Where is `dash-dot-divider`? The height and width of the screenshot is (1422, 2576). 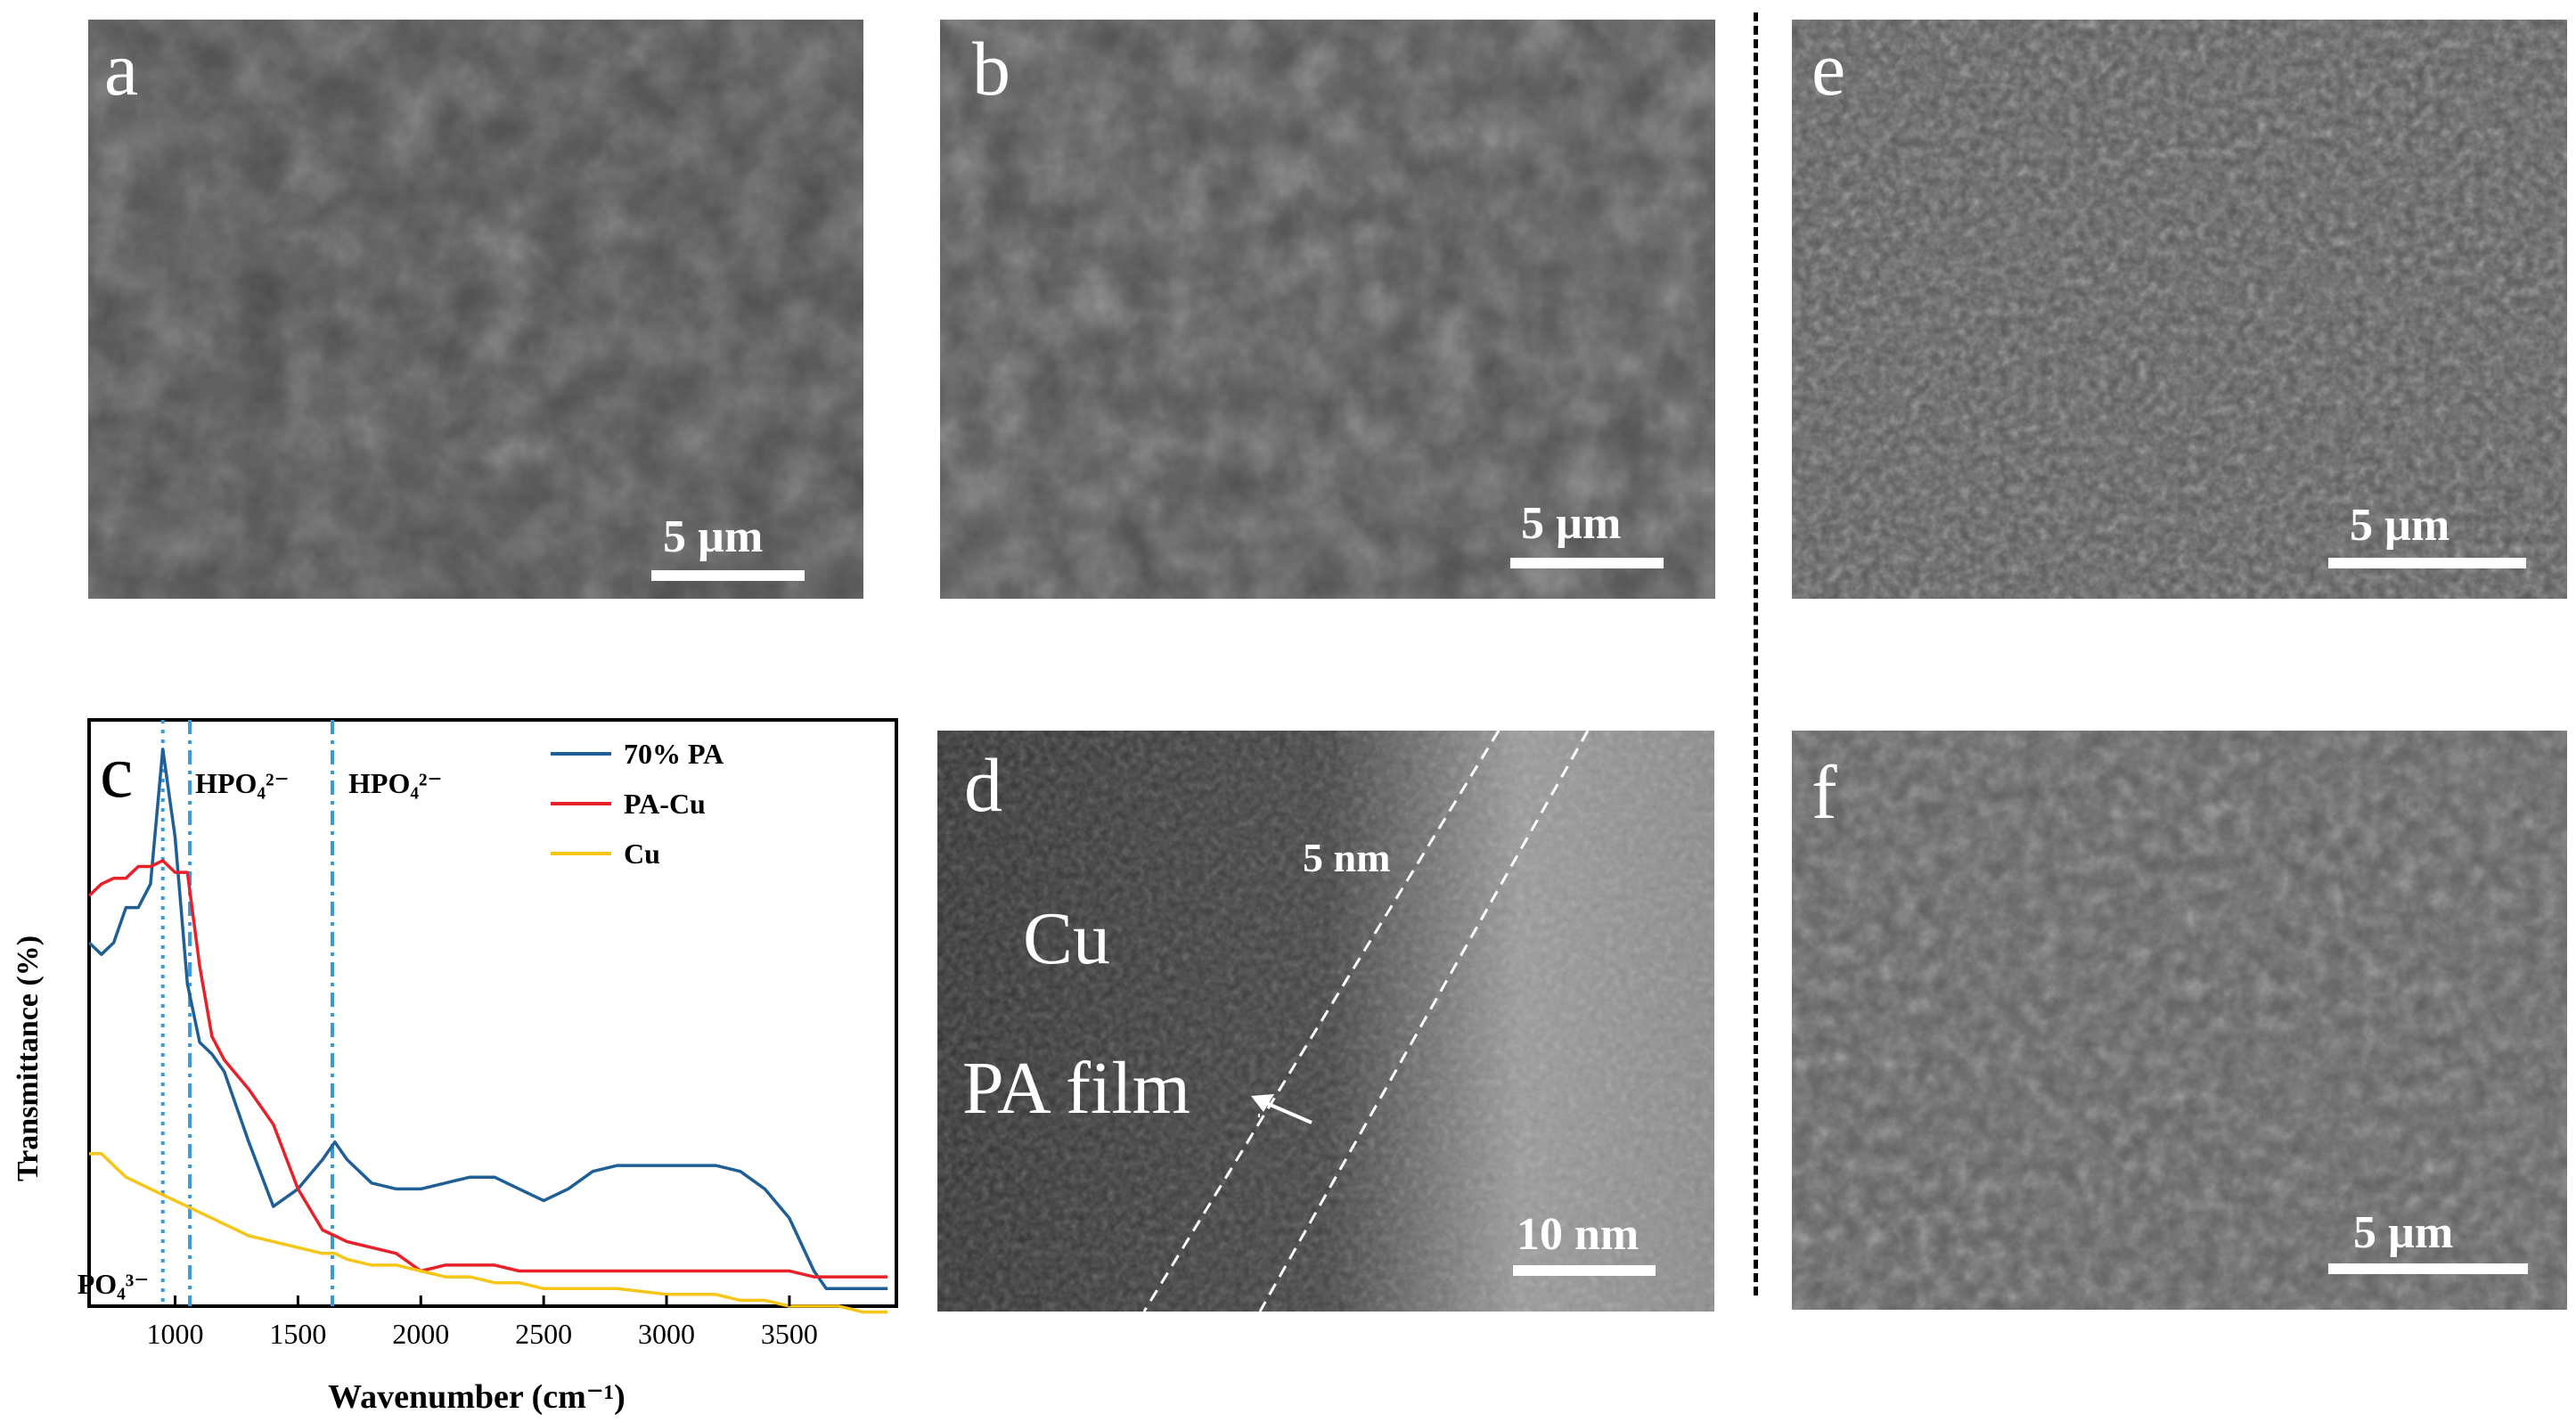
dash-dot-divider is located at coordinates (1756, 653).